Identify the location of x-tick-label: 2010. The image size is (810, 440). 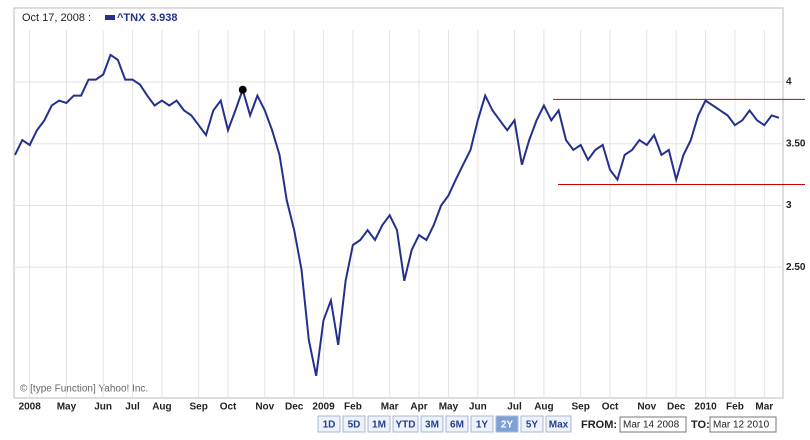
(705, 407).